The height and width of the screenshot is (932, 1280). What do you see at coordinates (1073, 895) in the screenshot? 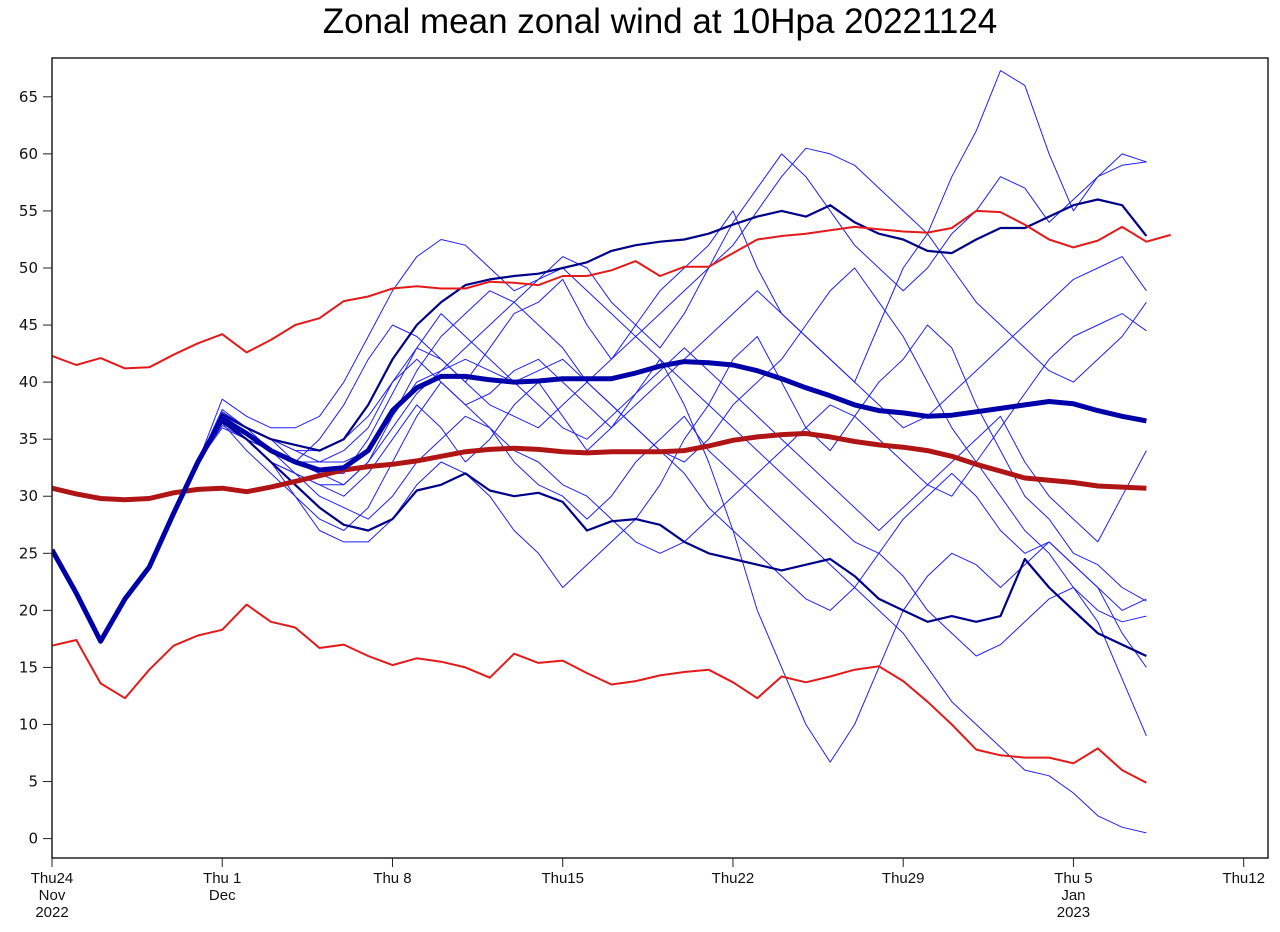
I see `x-tick-label: Jan` at bounding box center [1073, 895].